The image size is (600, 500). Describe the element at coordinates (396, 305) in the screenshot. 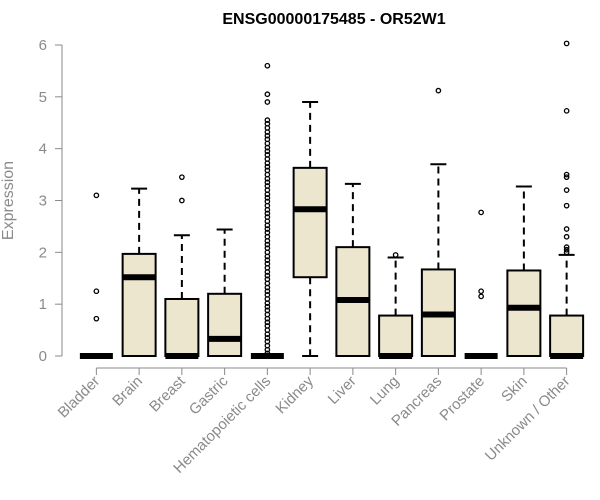

I see `box-lung` at that location.